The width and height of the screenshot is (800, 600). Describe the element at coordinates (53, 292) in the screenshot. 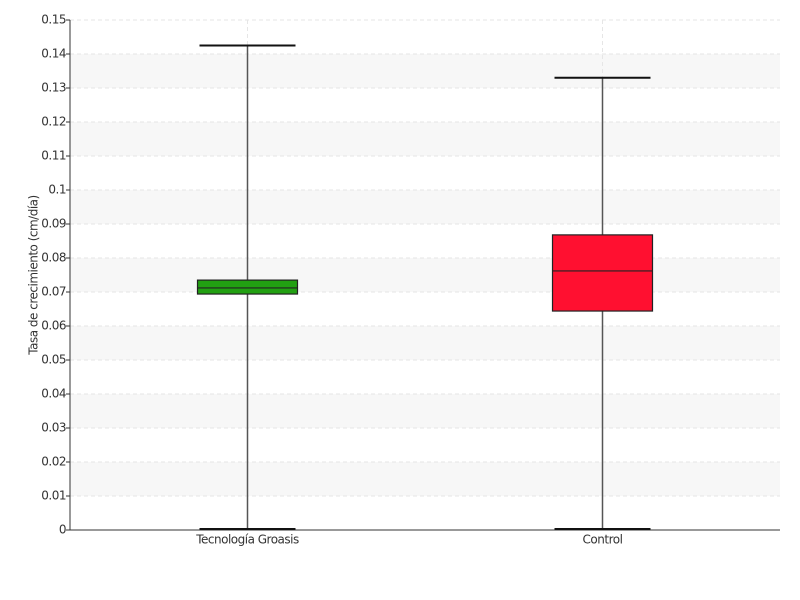

I see `y-tick-label: 0.07` at that location.